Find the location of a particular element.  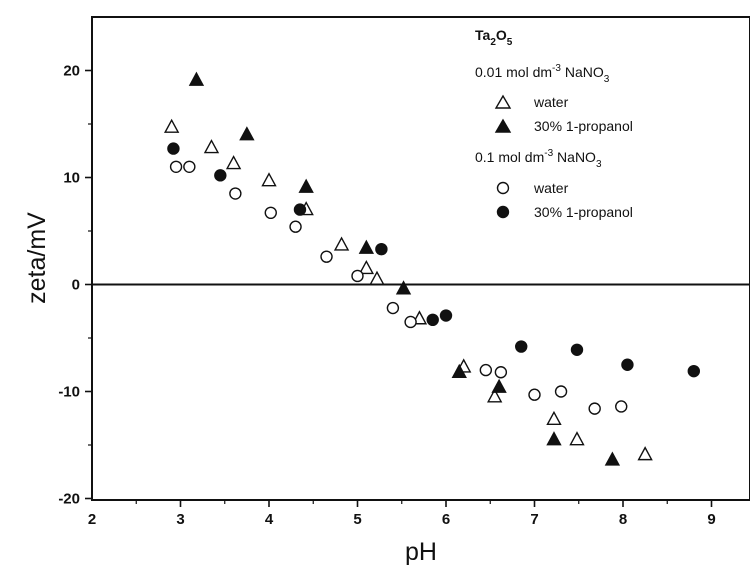

x-tick-label: 7 is located at coordinates (534, 519).